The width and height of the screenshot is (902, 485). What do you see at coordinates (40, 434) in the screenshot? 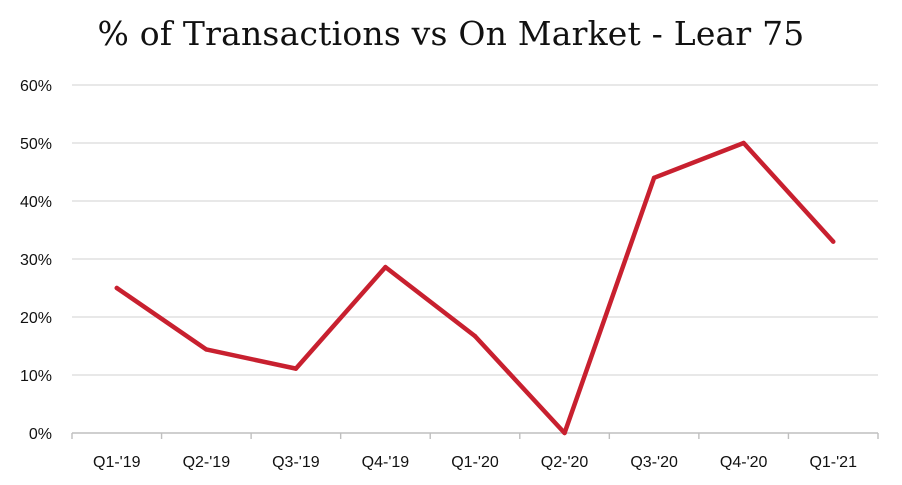
I see `y-tick-label: 0%` at bounding box center [40, 434].